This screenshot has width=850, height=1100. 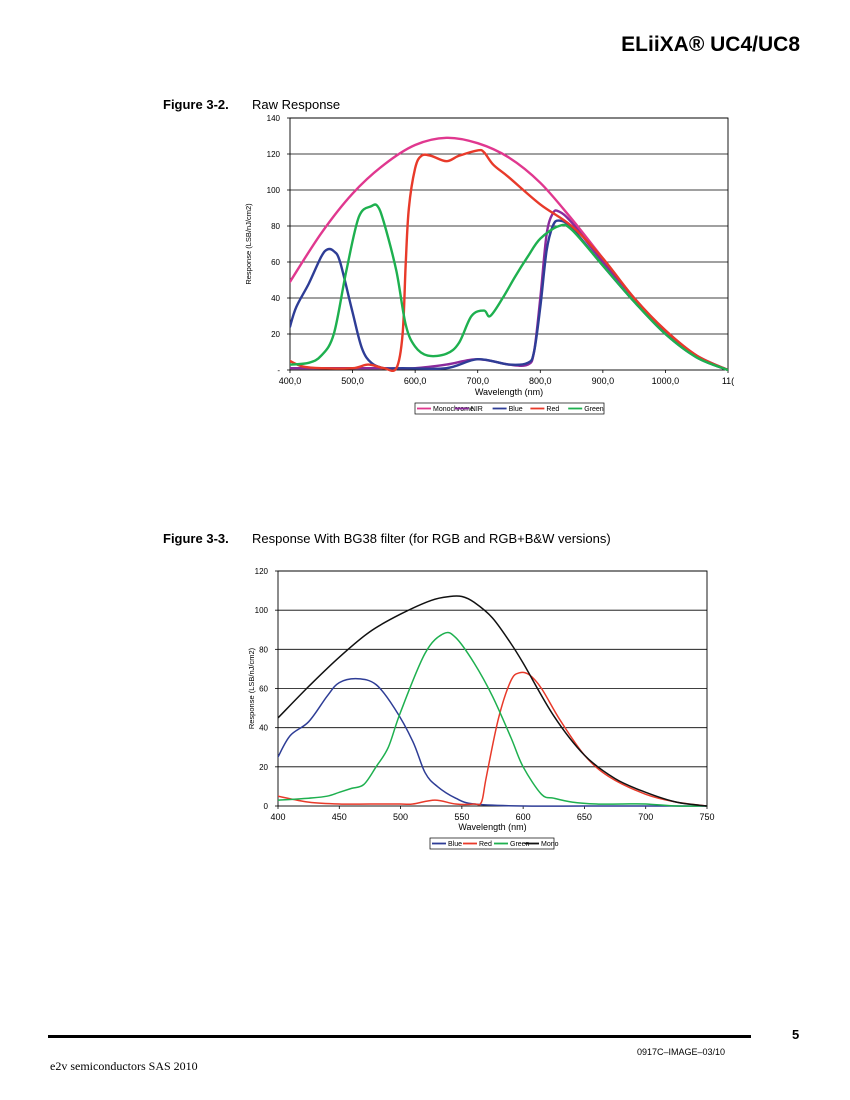 What do you see at coordinates (274, 118) in the screenshot?
I see `y-tick-label: 140` at bounding box center [274, 118].